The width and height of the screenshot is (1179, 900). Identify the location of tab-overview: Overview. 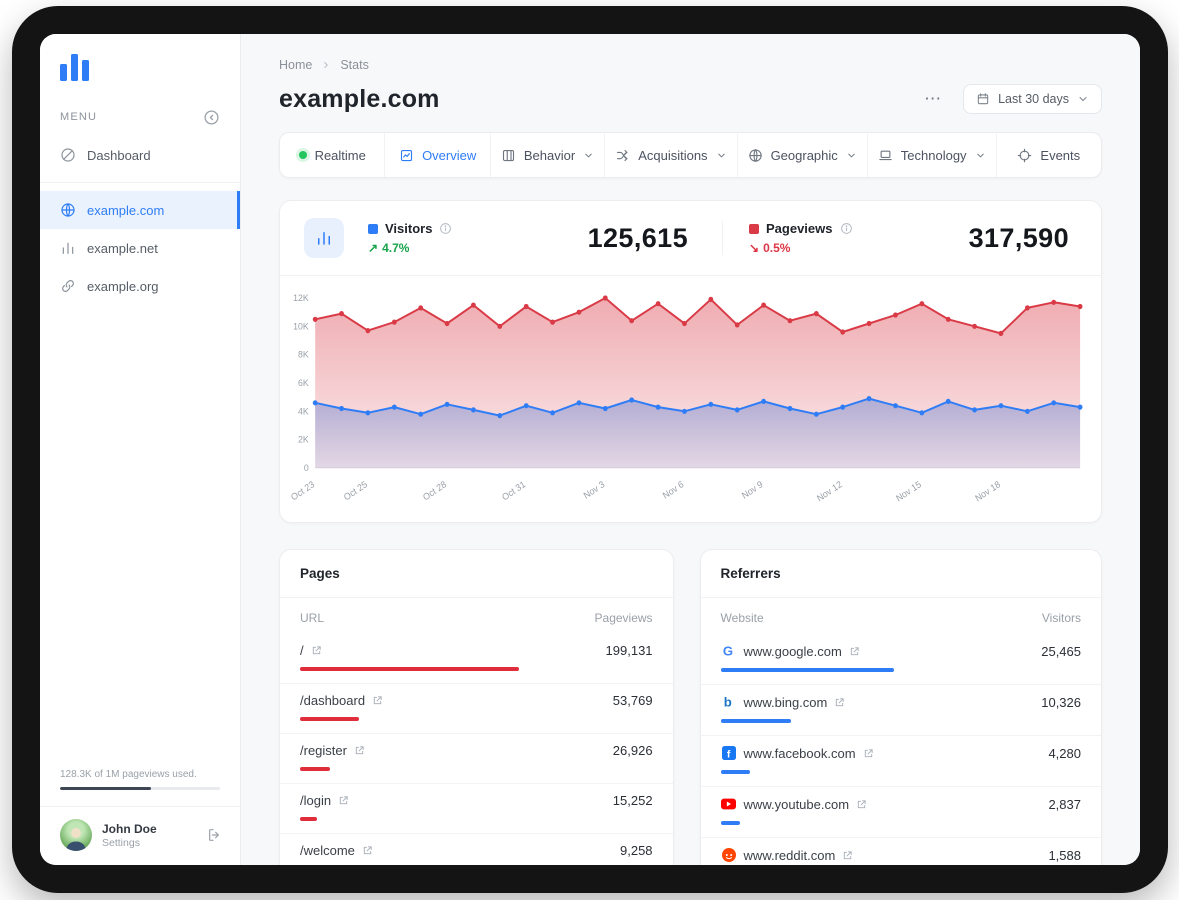
(438, 155).